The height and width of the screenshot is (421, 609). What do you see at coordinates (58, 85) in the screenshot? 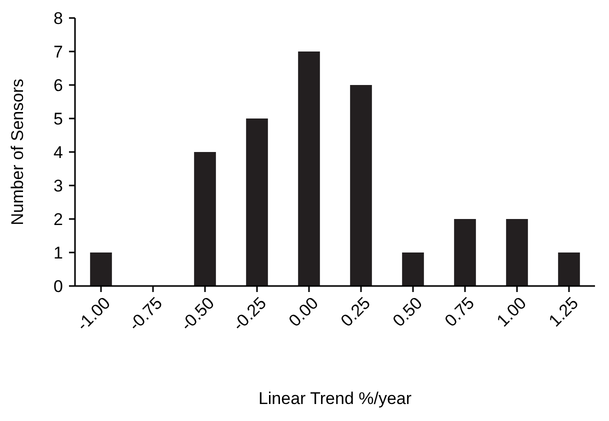
I see `y-tick-label: 6` at bounding box center [58, 85].